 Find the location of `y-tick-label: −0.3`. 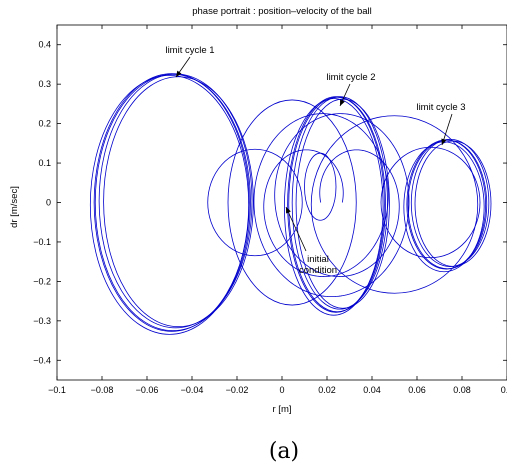

y-tick-label: −0.3 is located at coordinates (42, 321).